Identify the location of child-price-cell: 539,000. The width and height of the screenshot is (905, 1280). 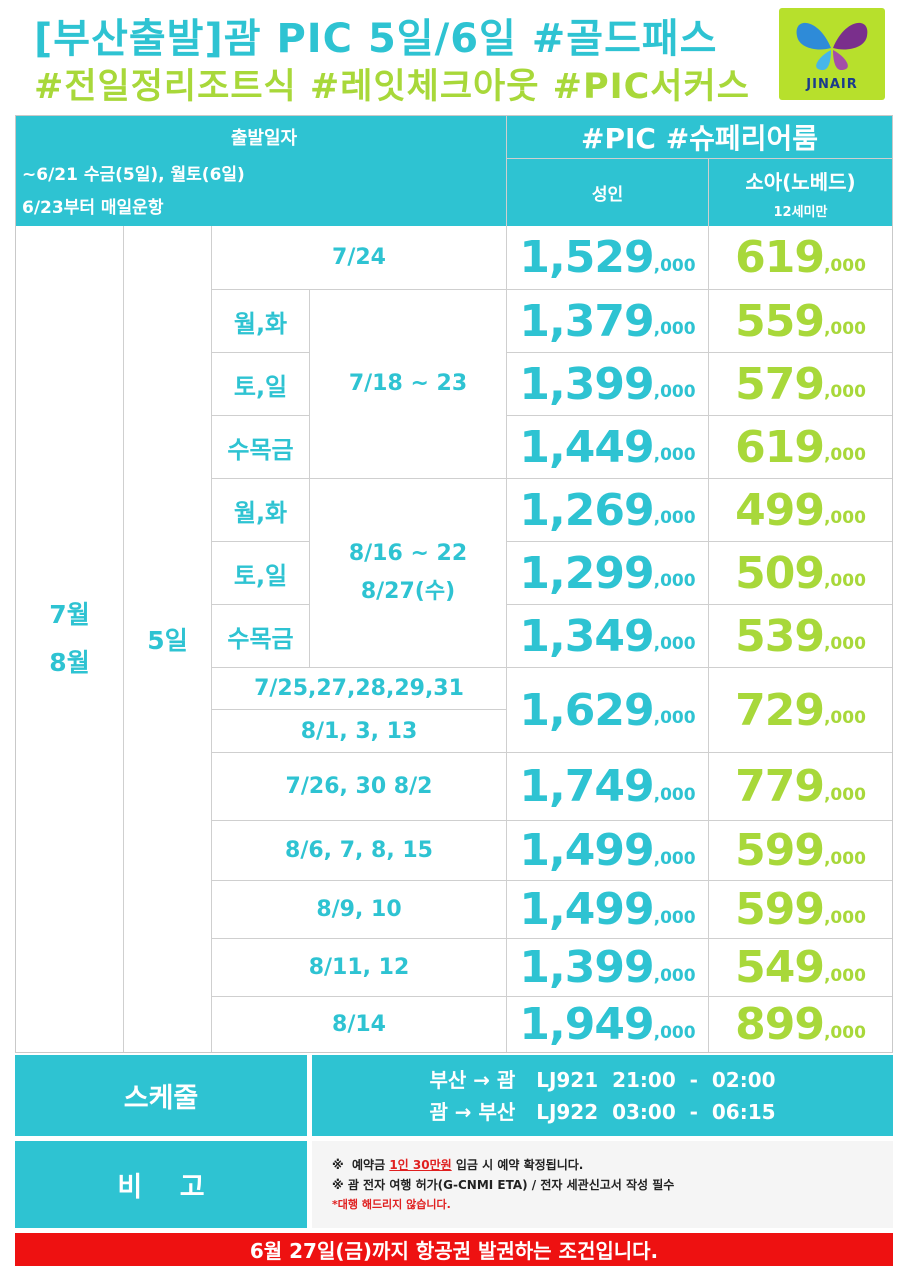
(800, 635).